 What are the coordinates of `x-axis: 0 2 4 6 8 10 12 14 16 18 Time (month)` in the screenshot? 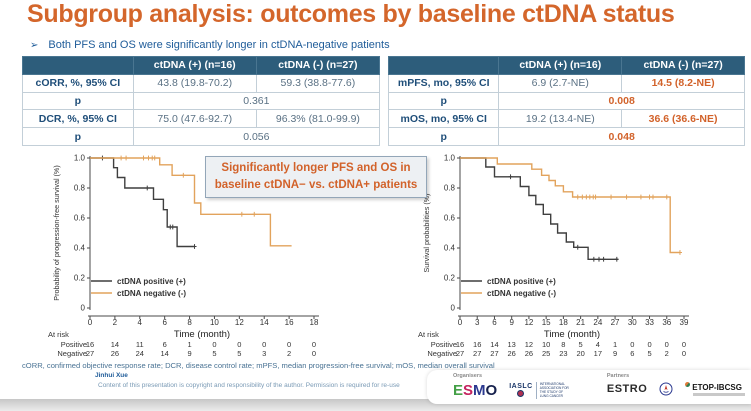 It's located at (203, 327).